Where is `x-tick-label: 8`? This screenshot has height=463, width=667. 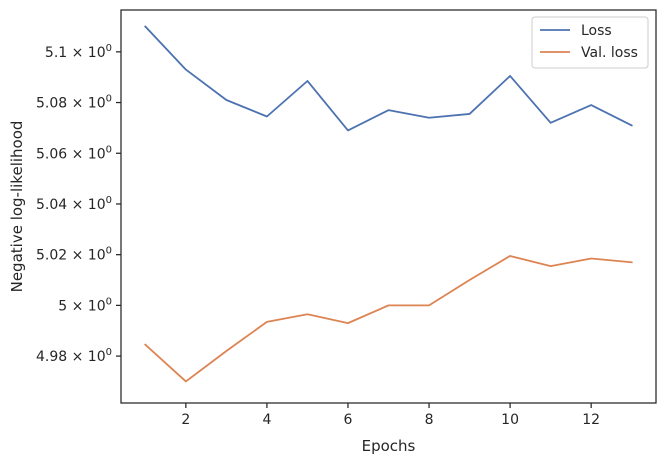 x-tick-label: 8 is located at coordinates (429, 420).